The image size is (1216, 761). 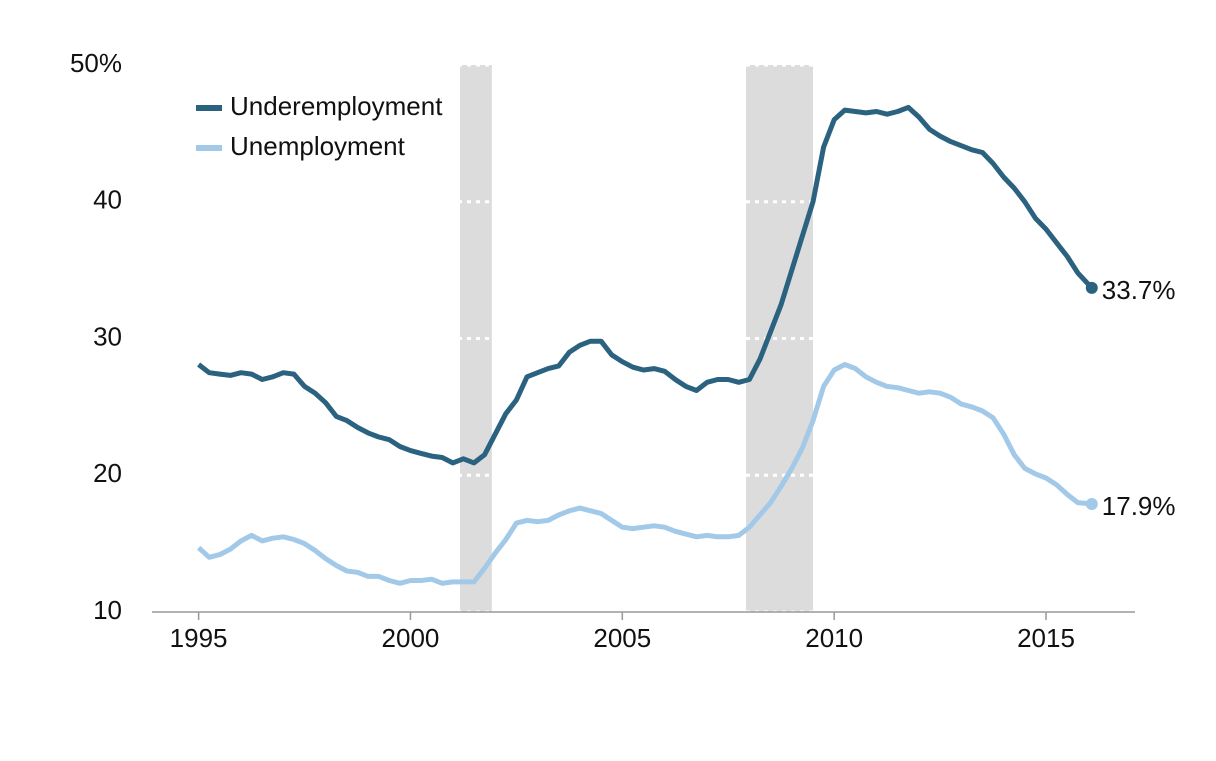 What do you see at coordinates (107, 610) in the screenshot?
I see `y-tick-label: 10` at bounding box center [107, 610].